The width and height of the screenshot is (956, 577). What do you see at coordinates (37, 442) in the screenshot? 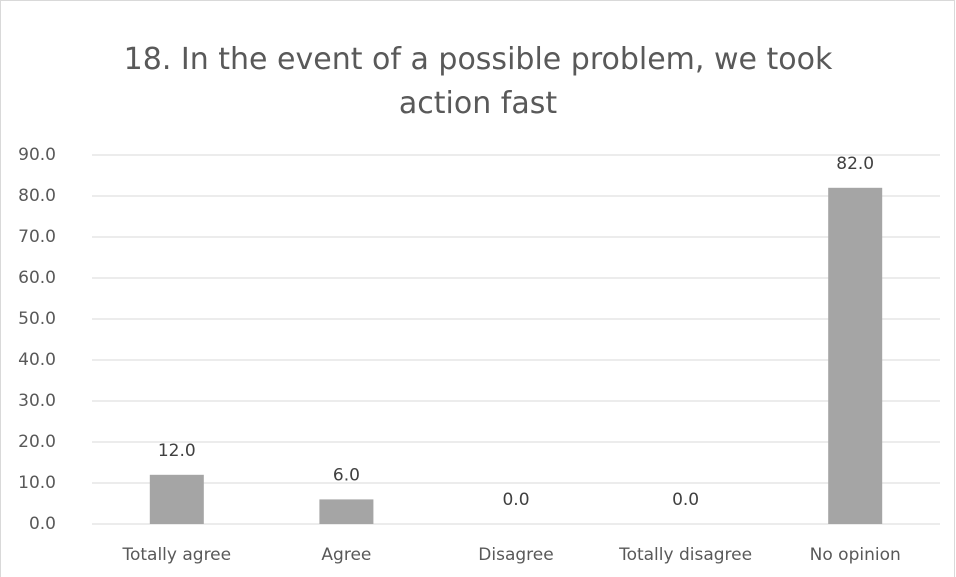
I see `y-tick-label: 20.0` at bounding box center [37, 442].